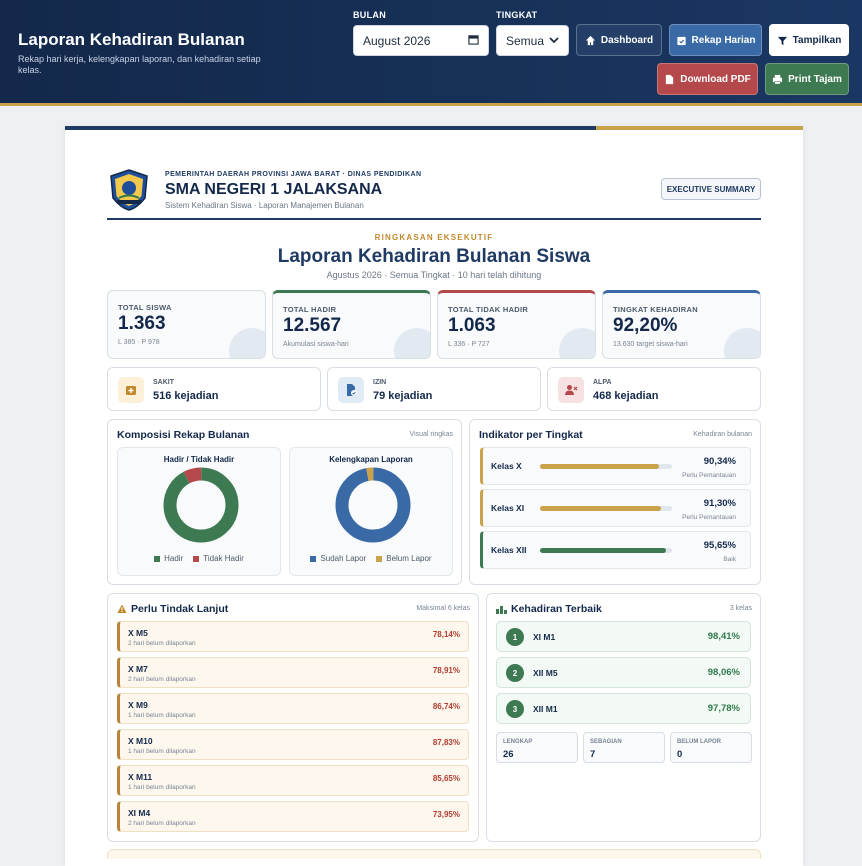 The image size is (862, 866). What do you see at coordinates (590, 40) in the screenshot?
I see `home-icon` at bounding box center [590, 40].